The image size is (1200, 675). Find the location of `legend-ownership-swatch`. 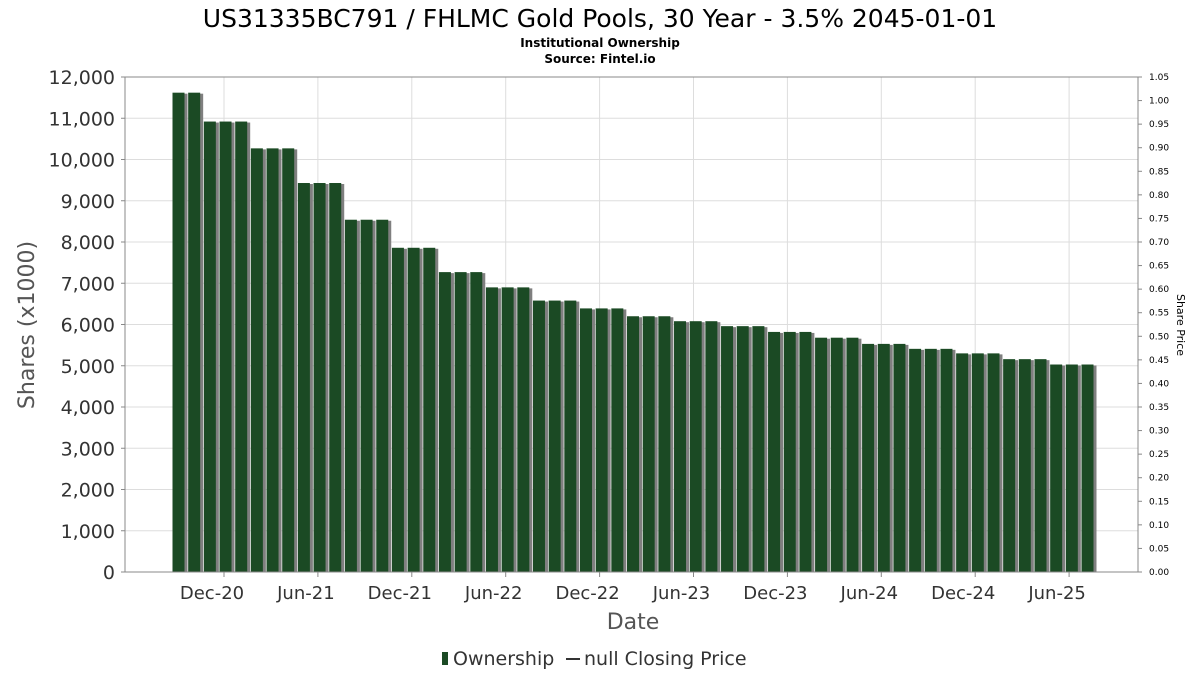

legend-ownership-swatch is located at coordinates (445, 658).